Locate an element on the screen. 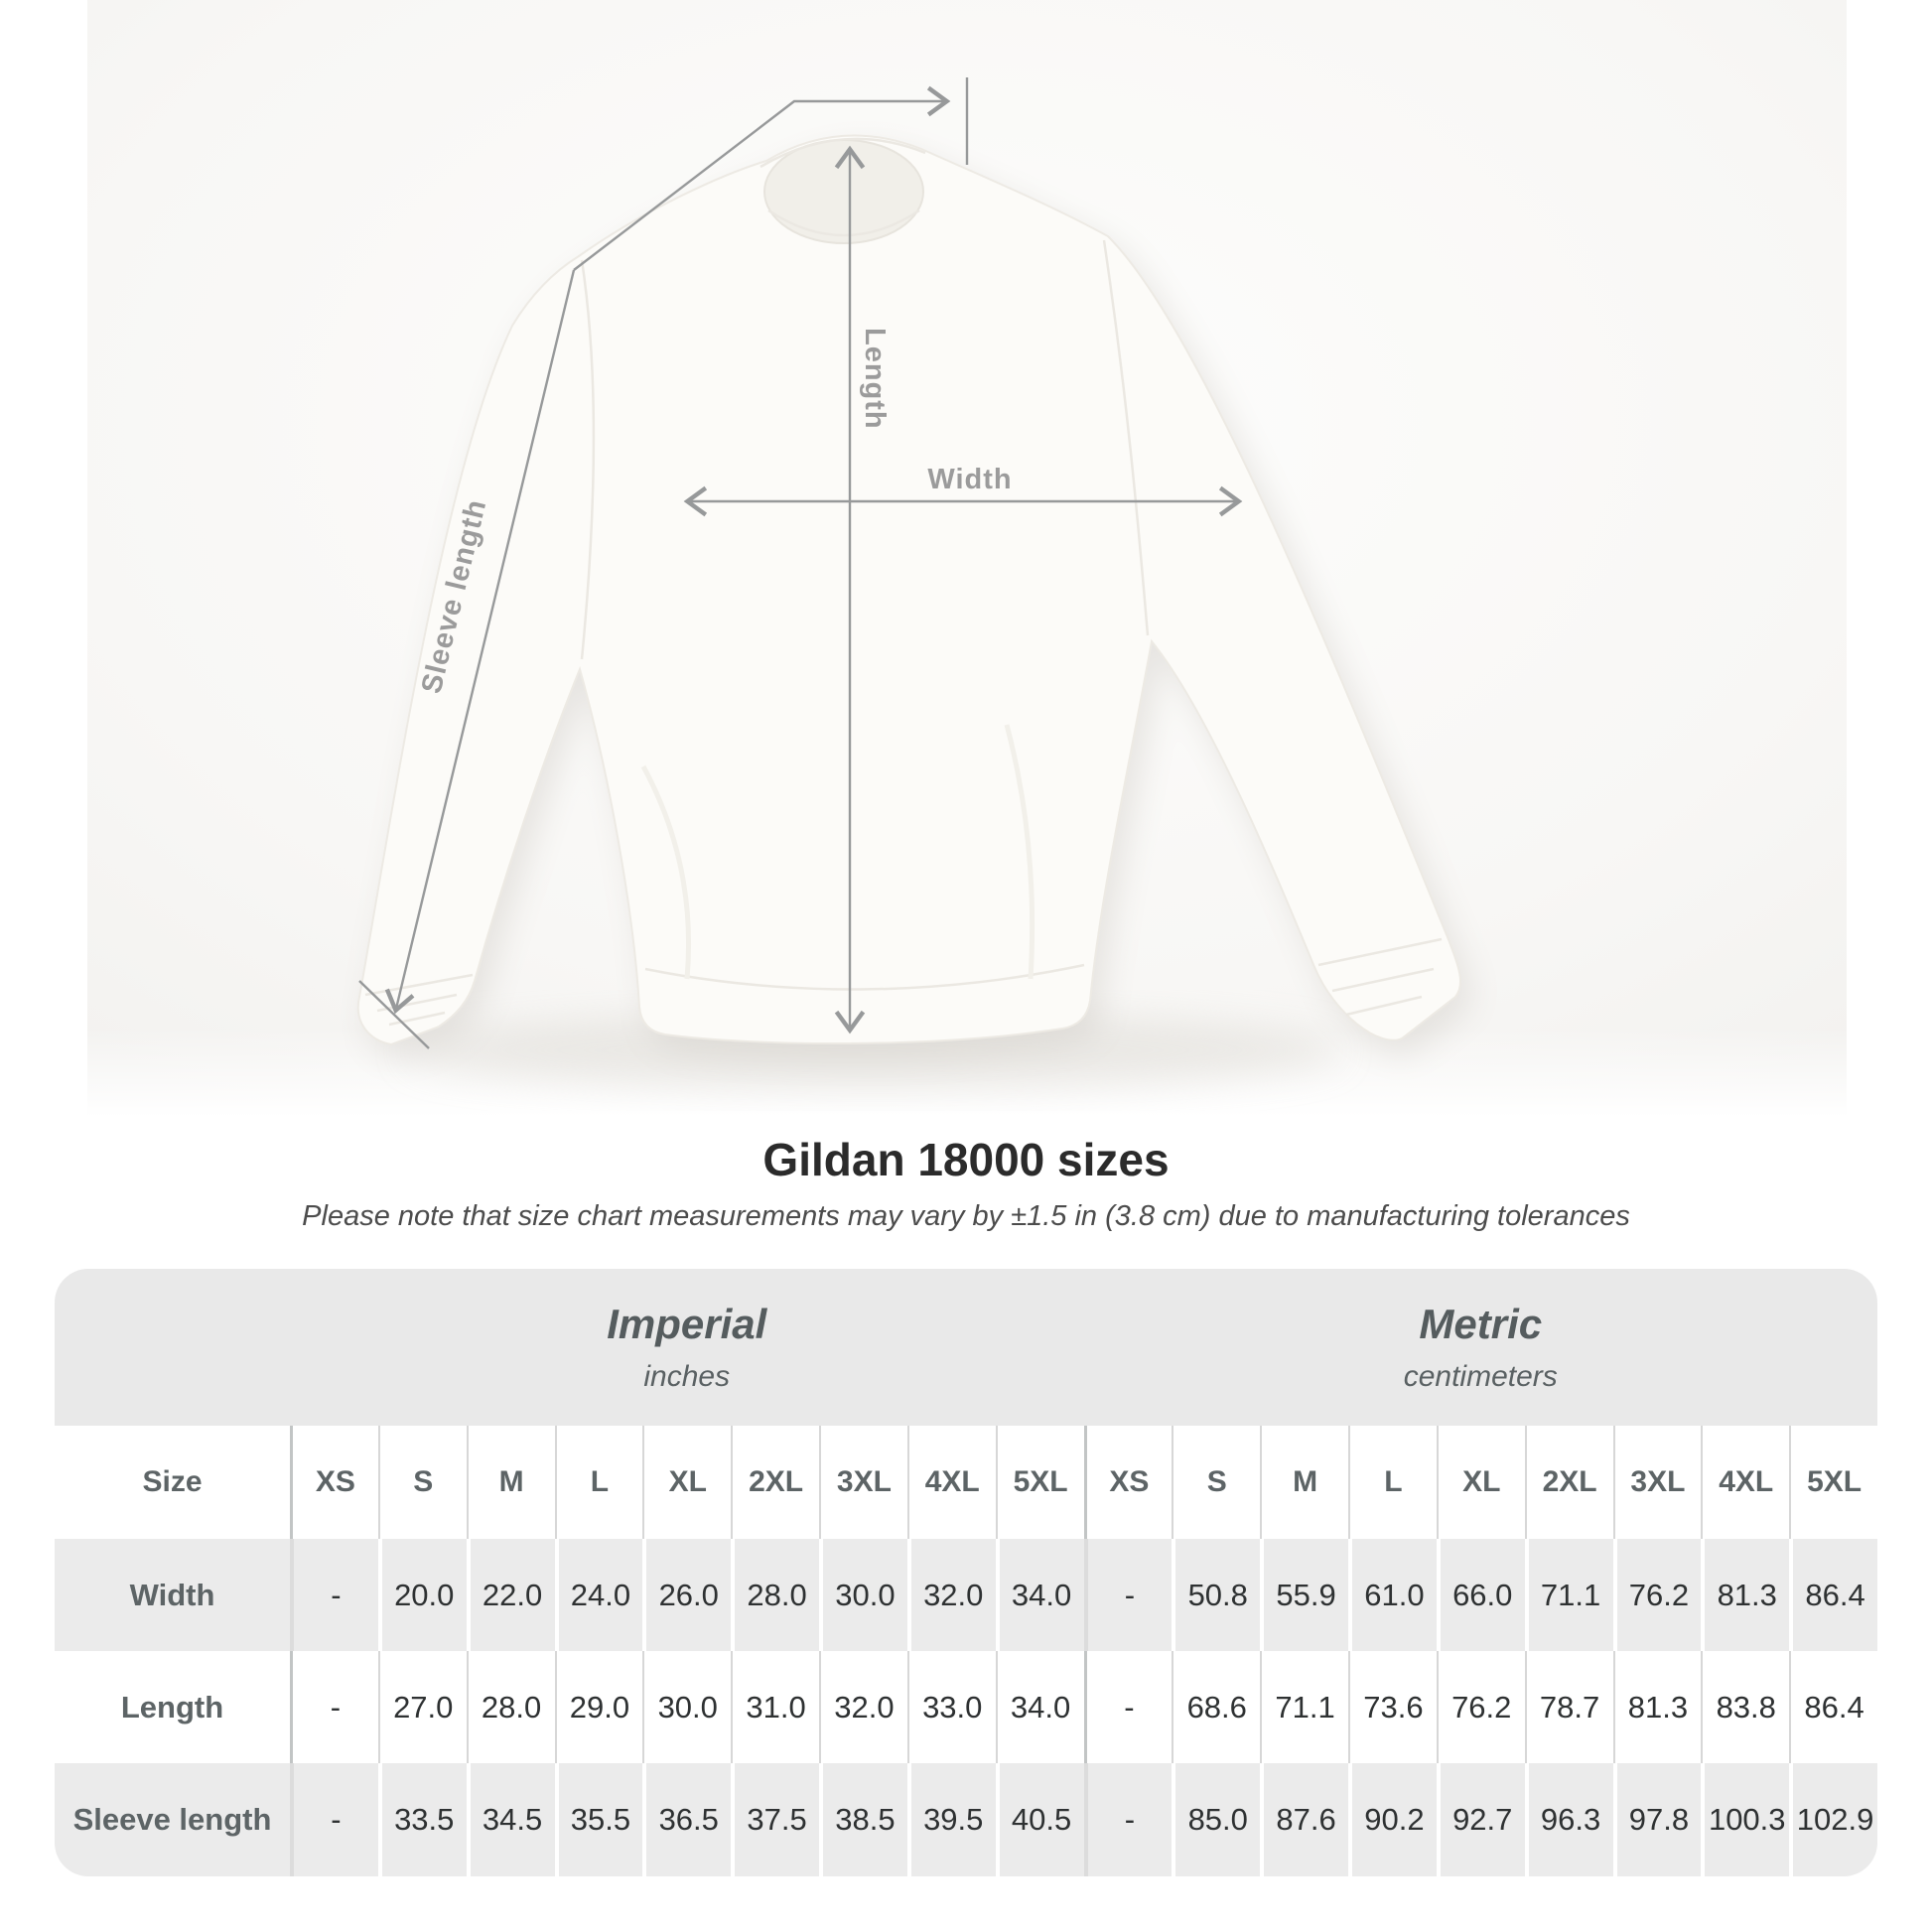 The width and height of the screenshot is (1932, 1932). size-header-imperial-xl: XL is located at coordinates (687, 1483).